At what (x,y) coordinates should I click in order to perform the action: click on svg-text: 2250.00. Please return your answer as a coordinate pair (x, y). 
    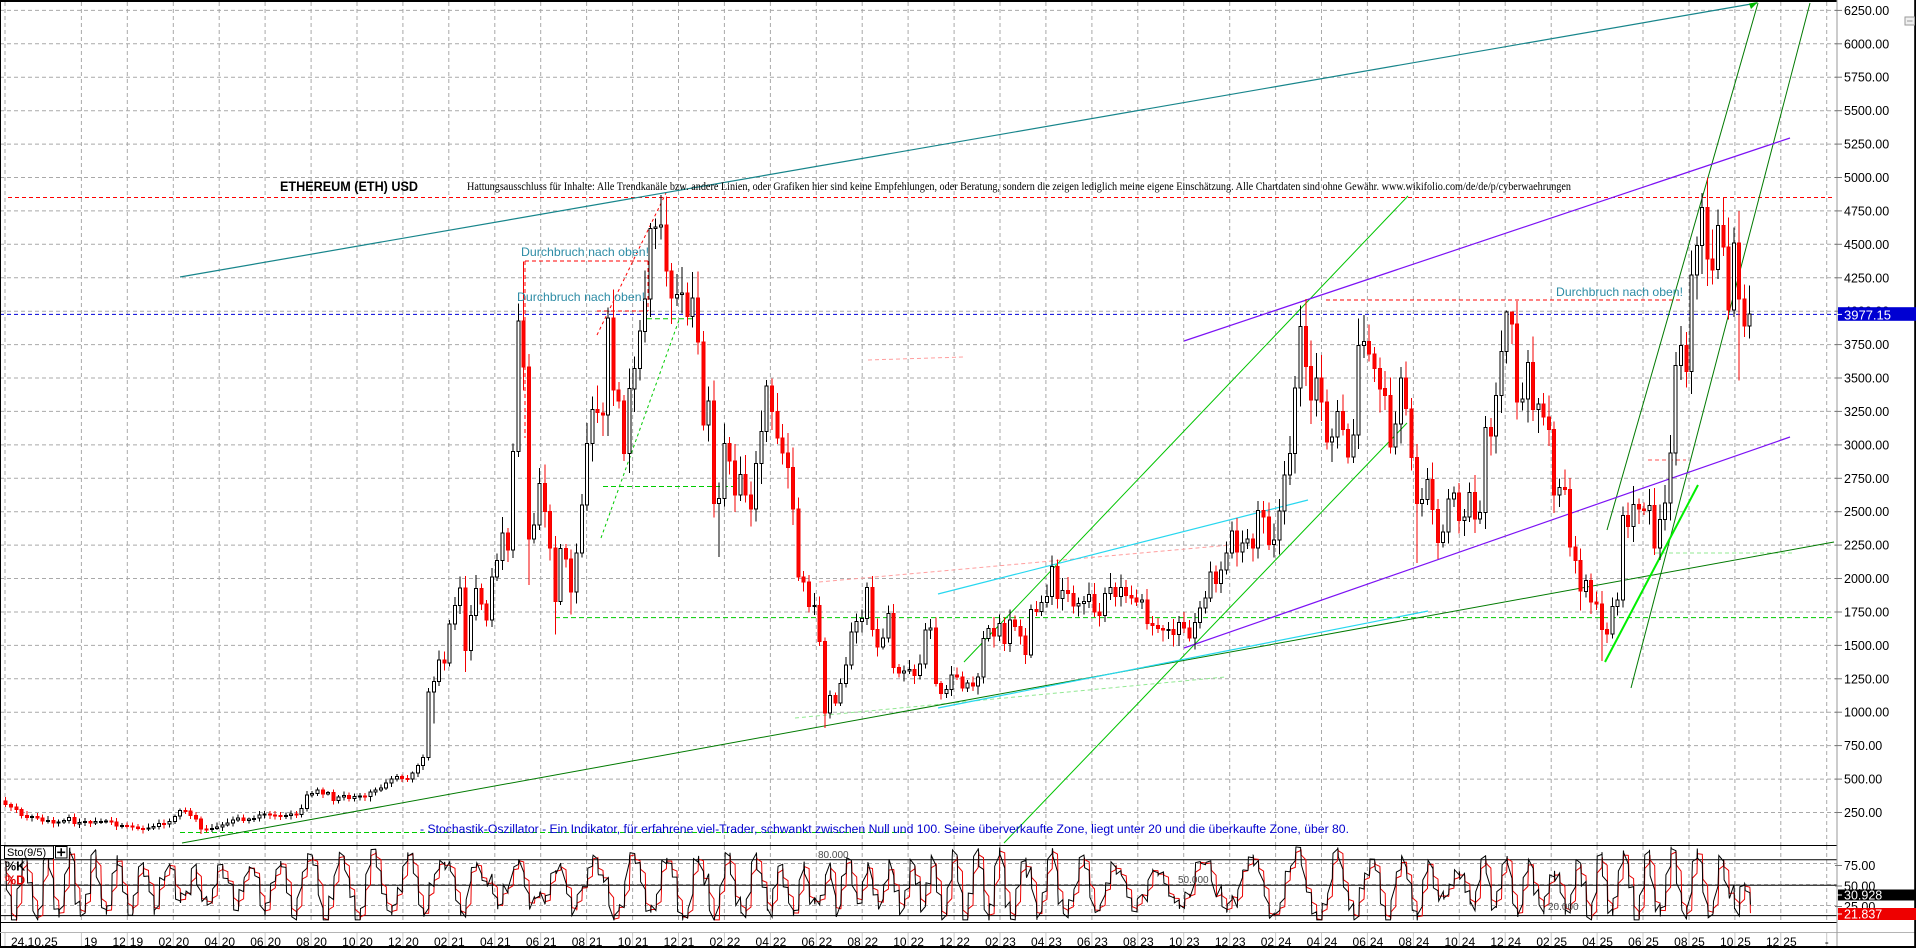
    Looking at the image, I should click on (1866, 546).